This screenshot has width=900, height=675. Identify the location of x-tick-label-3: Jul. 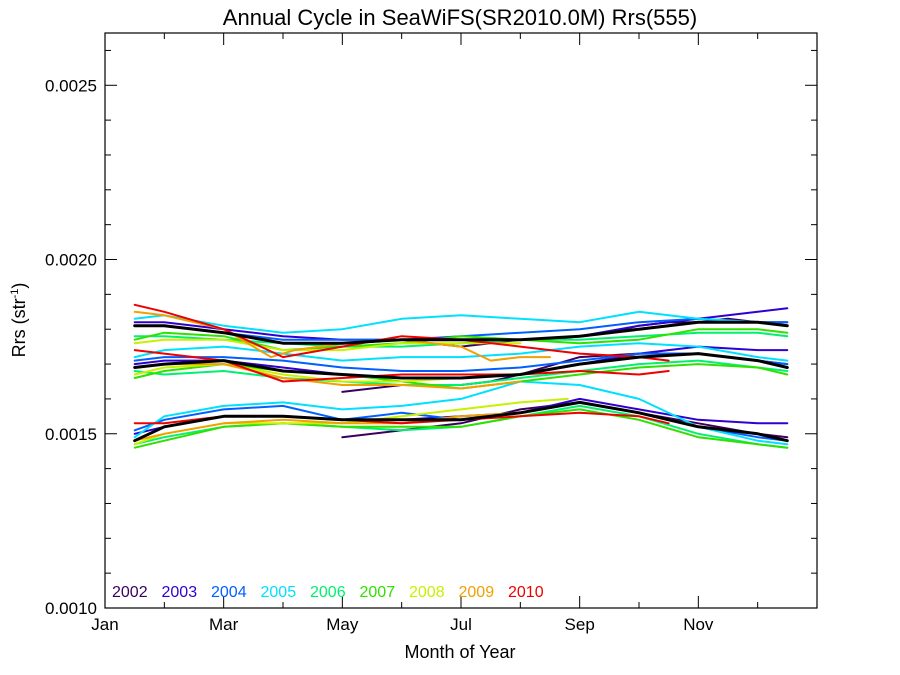
(461, 624).